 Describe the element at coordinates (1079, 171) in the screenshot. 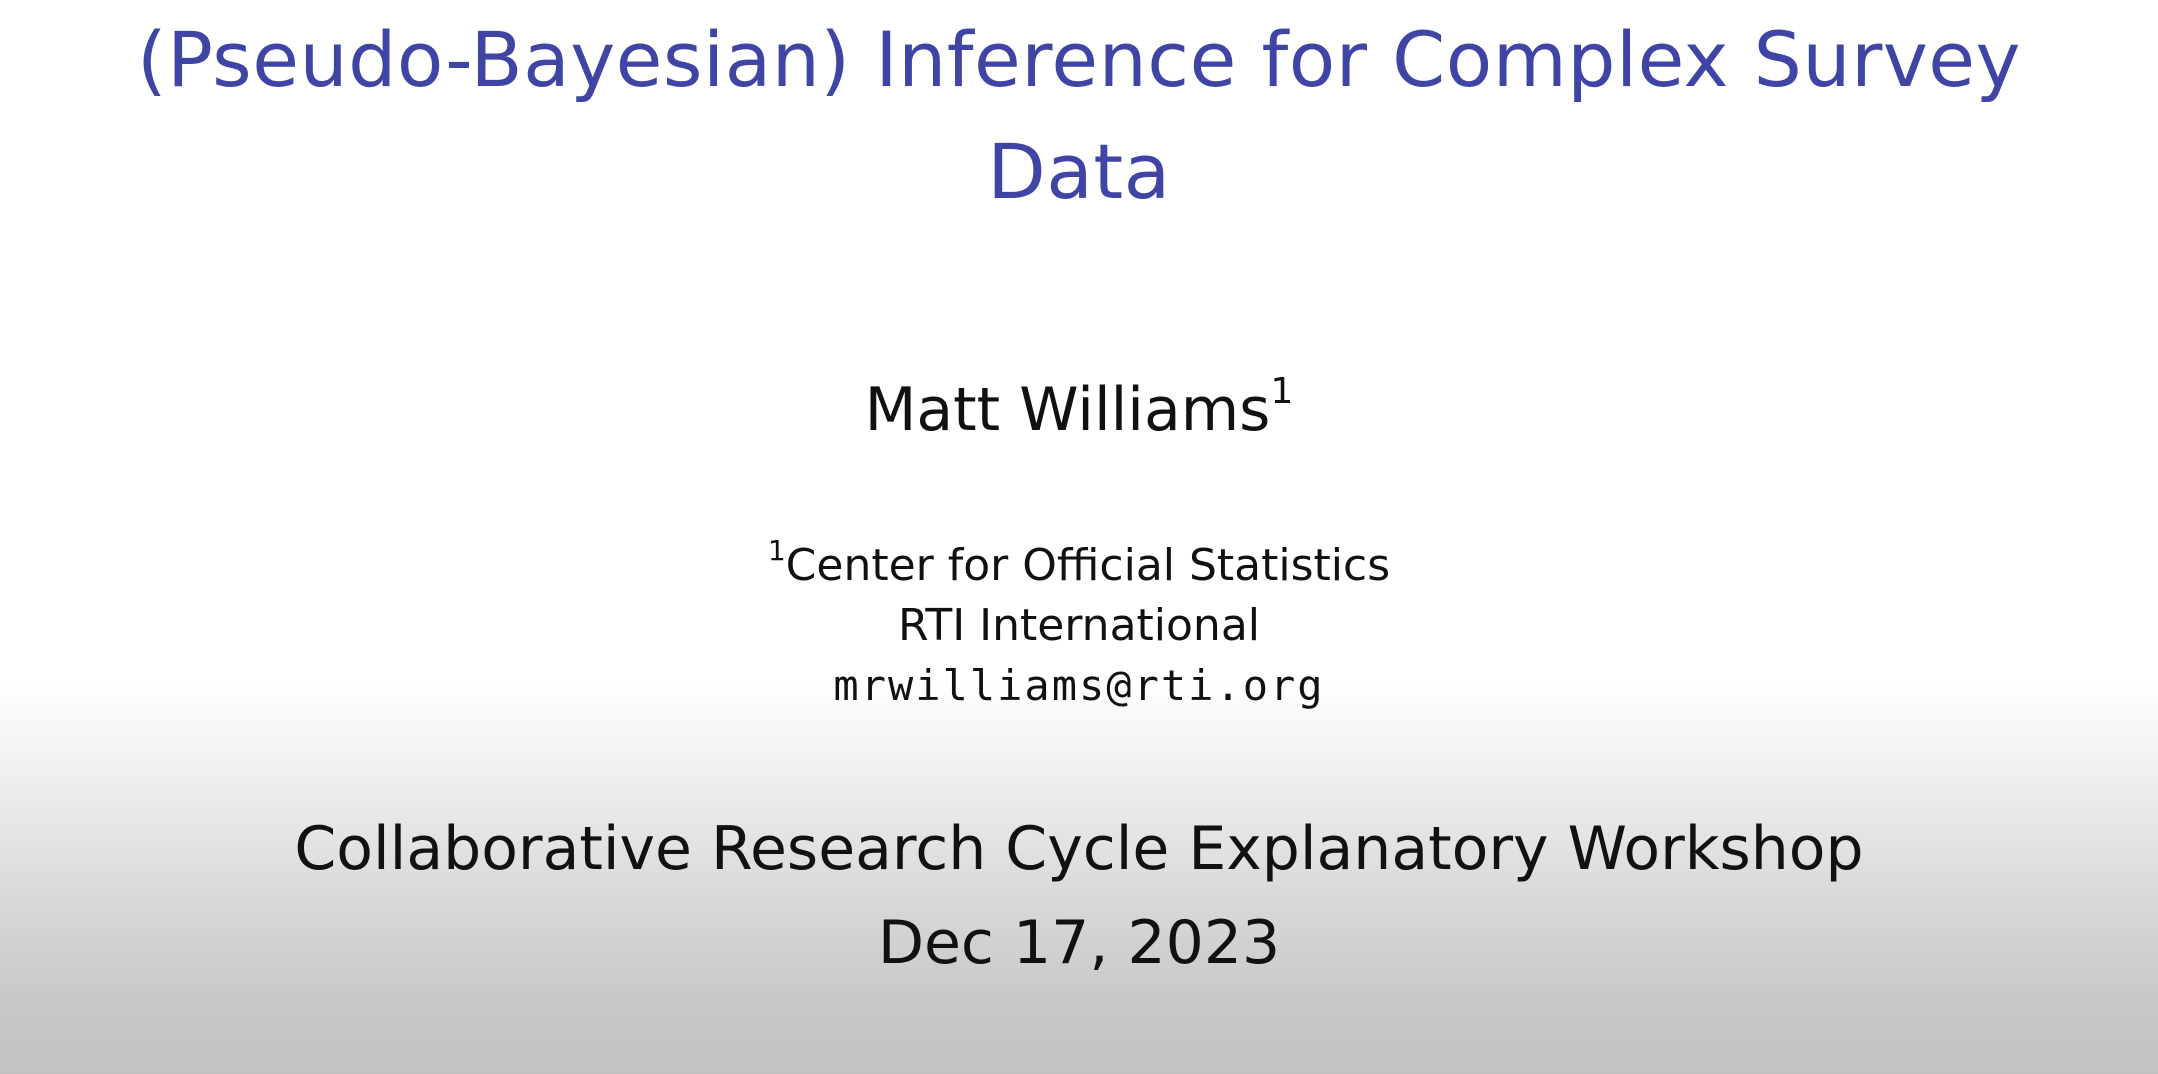

I see `slide-title-line-2: Data` at that location.